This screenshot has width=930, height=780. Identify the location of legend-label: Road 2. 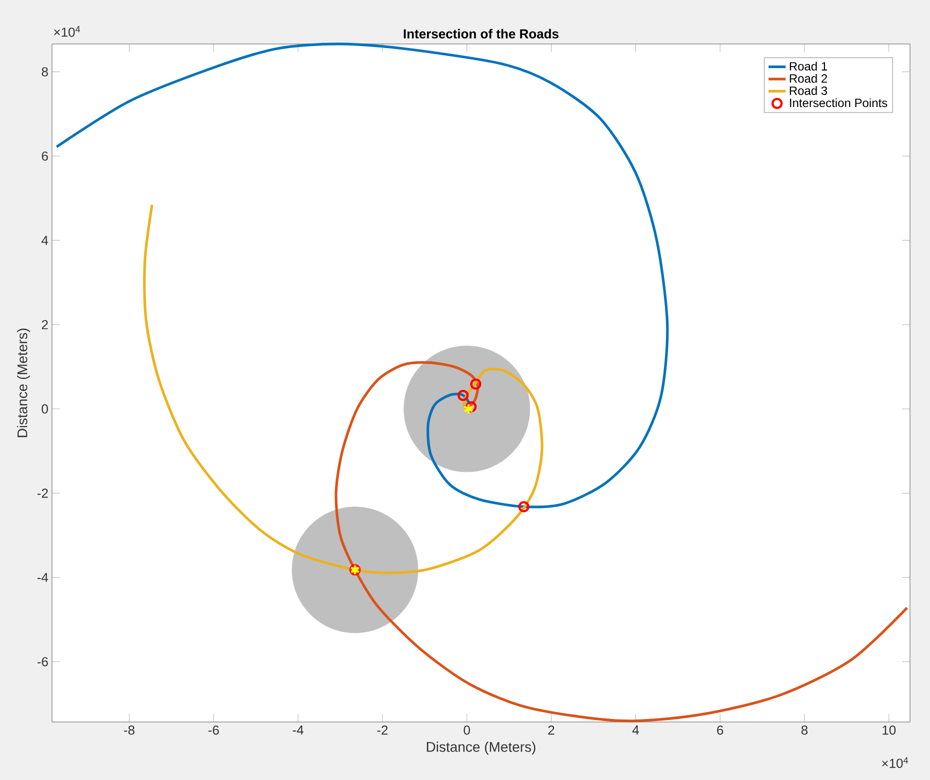
(808, 78).